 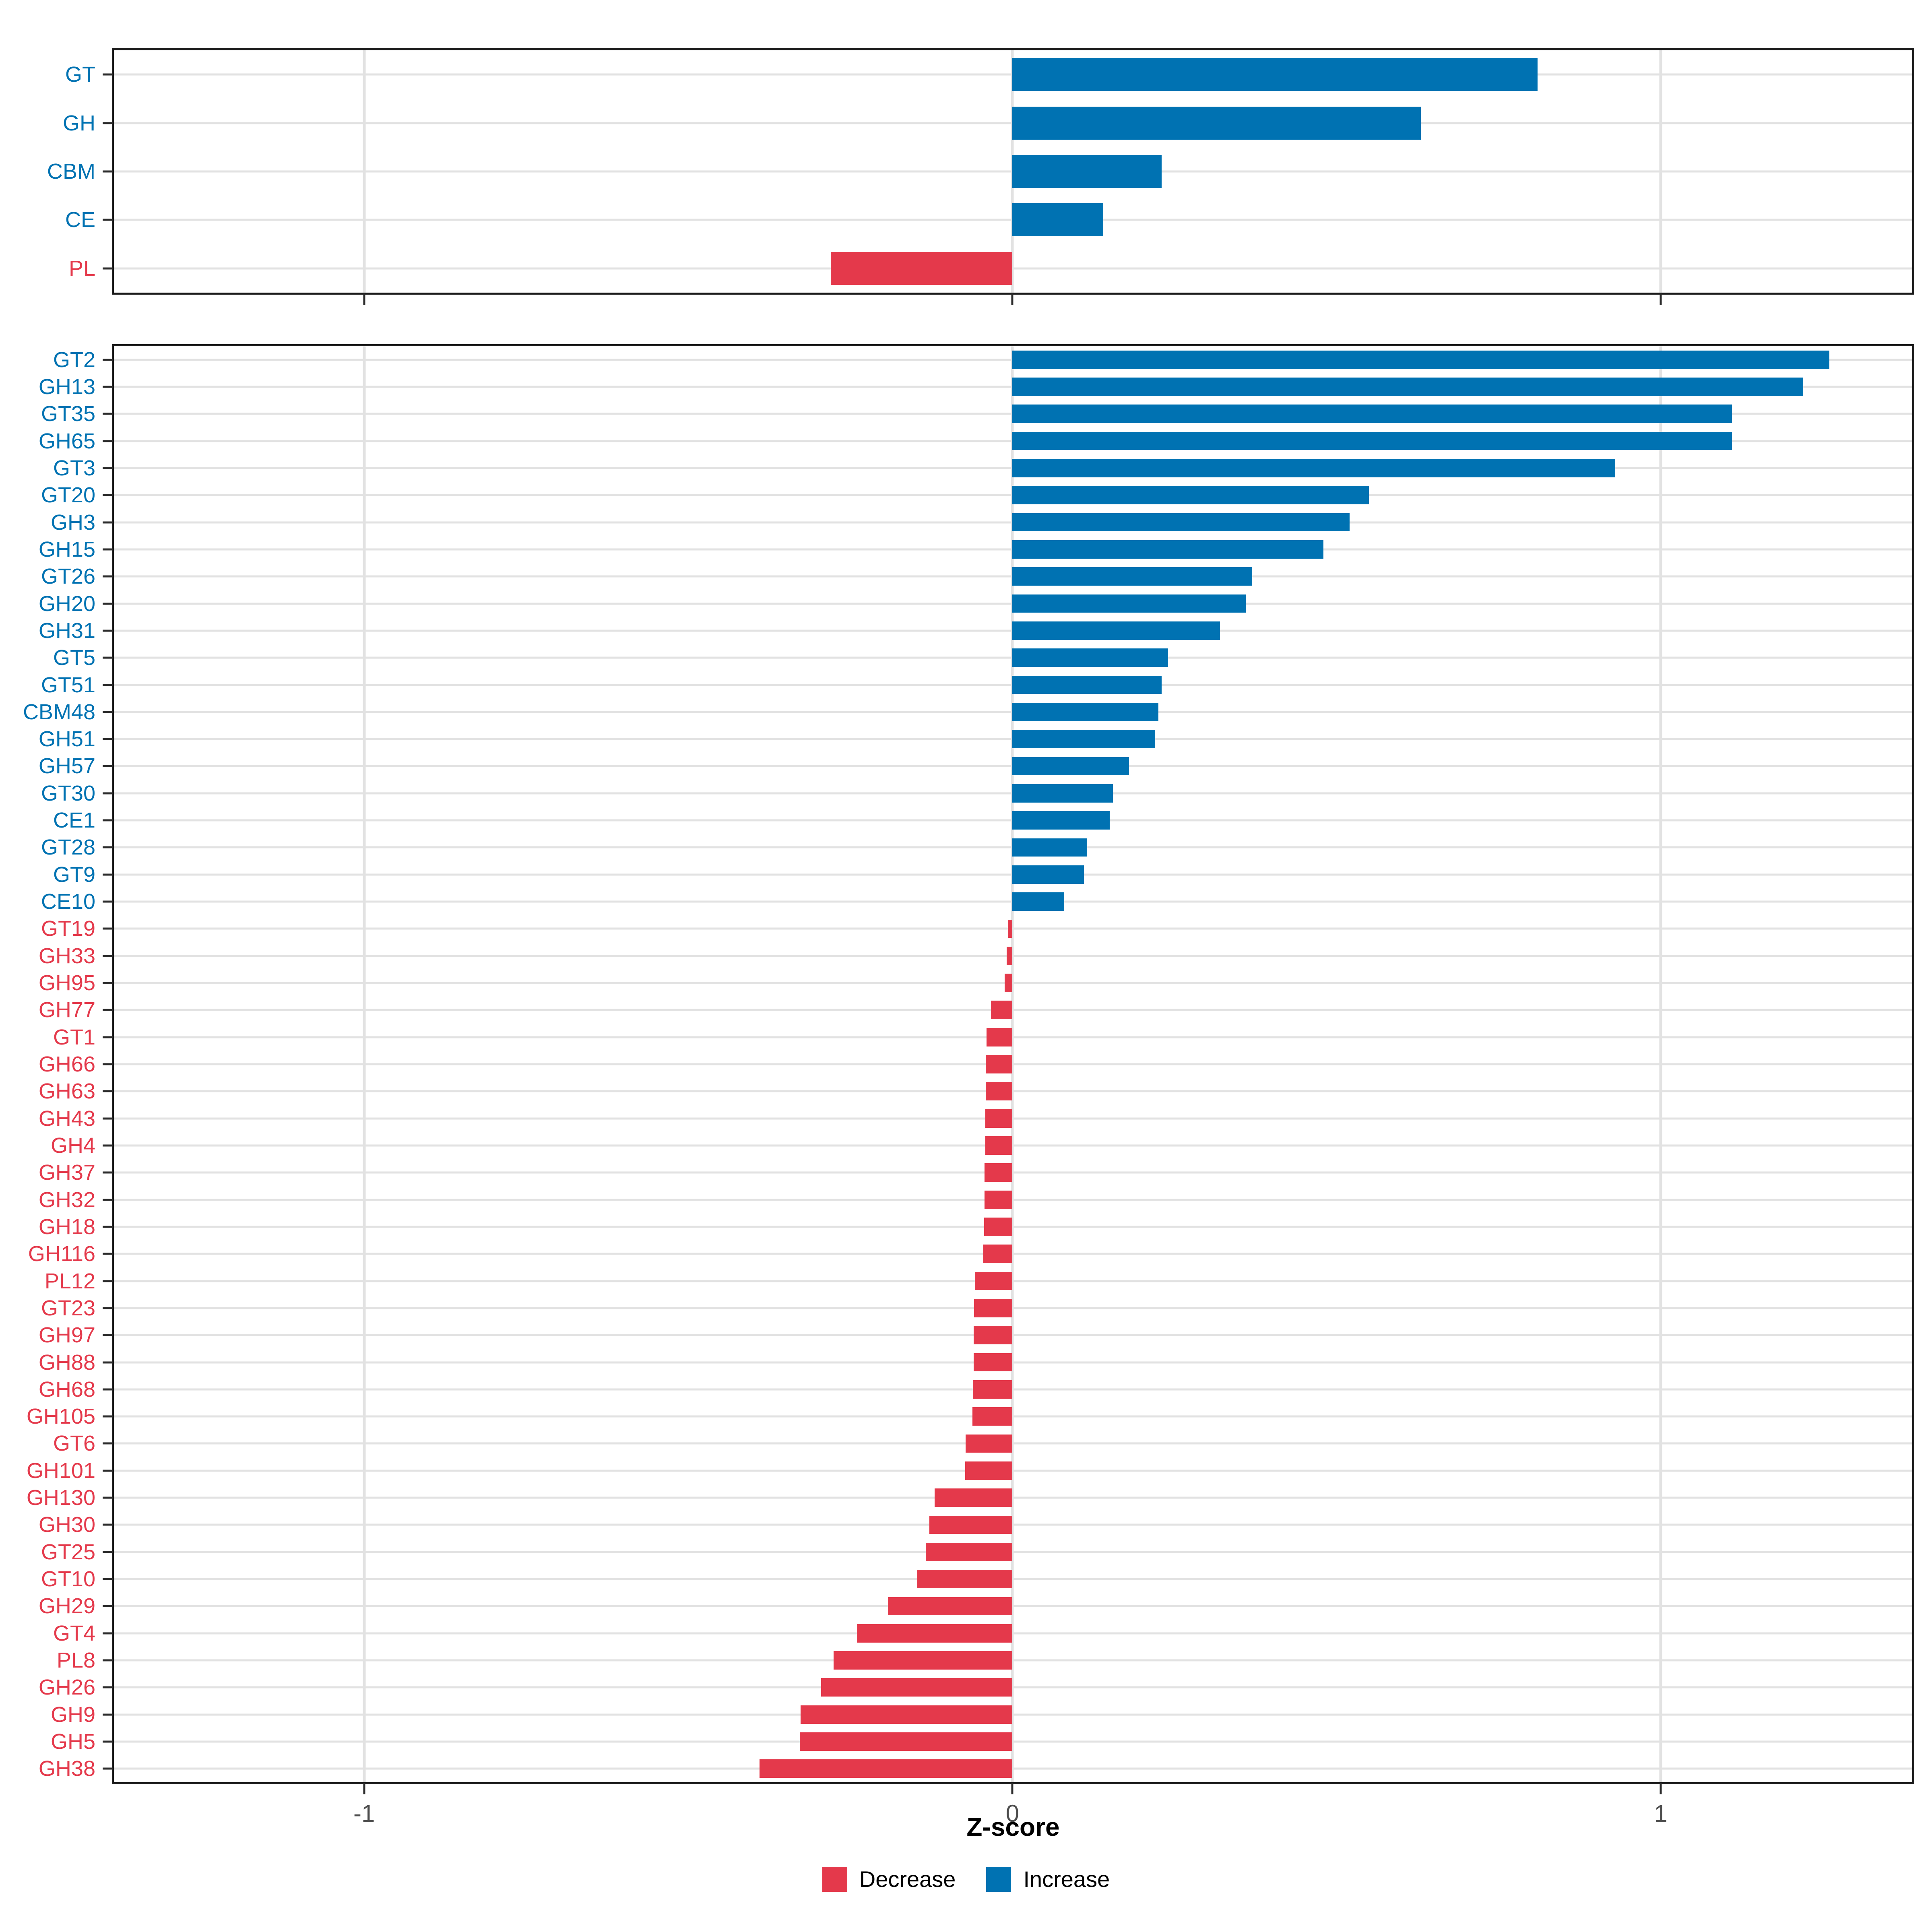 What do you see at coordinates (992, 1416) in the screenshot?
I see `bar-GH105` at bounding box center [992, 1416].